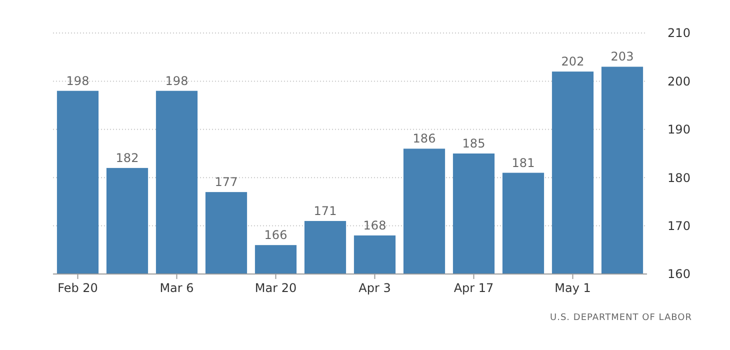 The width and height of the screenshot is (730, 350). What do you see at coordinates (177, 288) in the screenshot?
I see `x-tick-label: Mar 6` at bounding box center [177, 288].